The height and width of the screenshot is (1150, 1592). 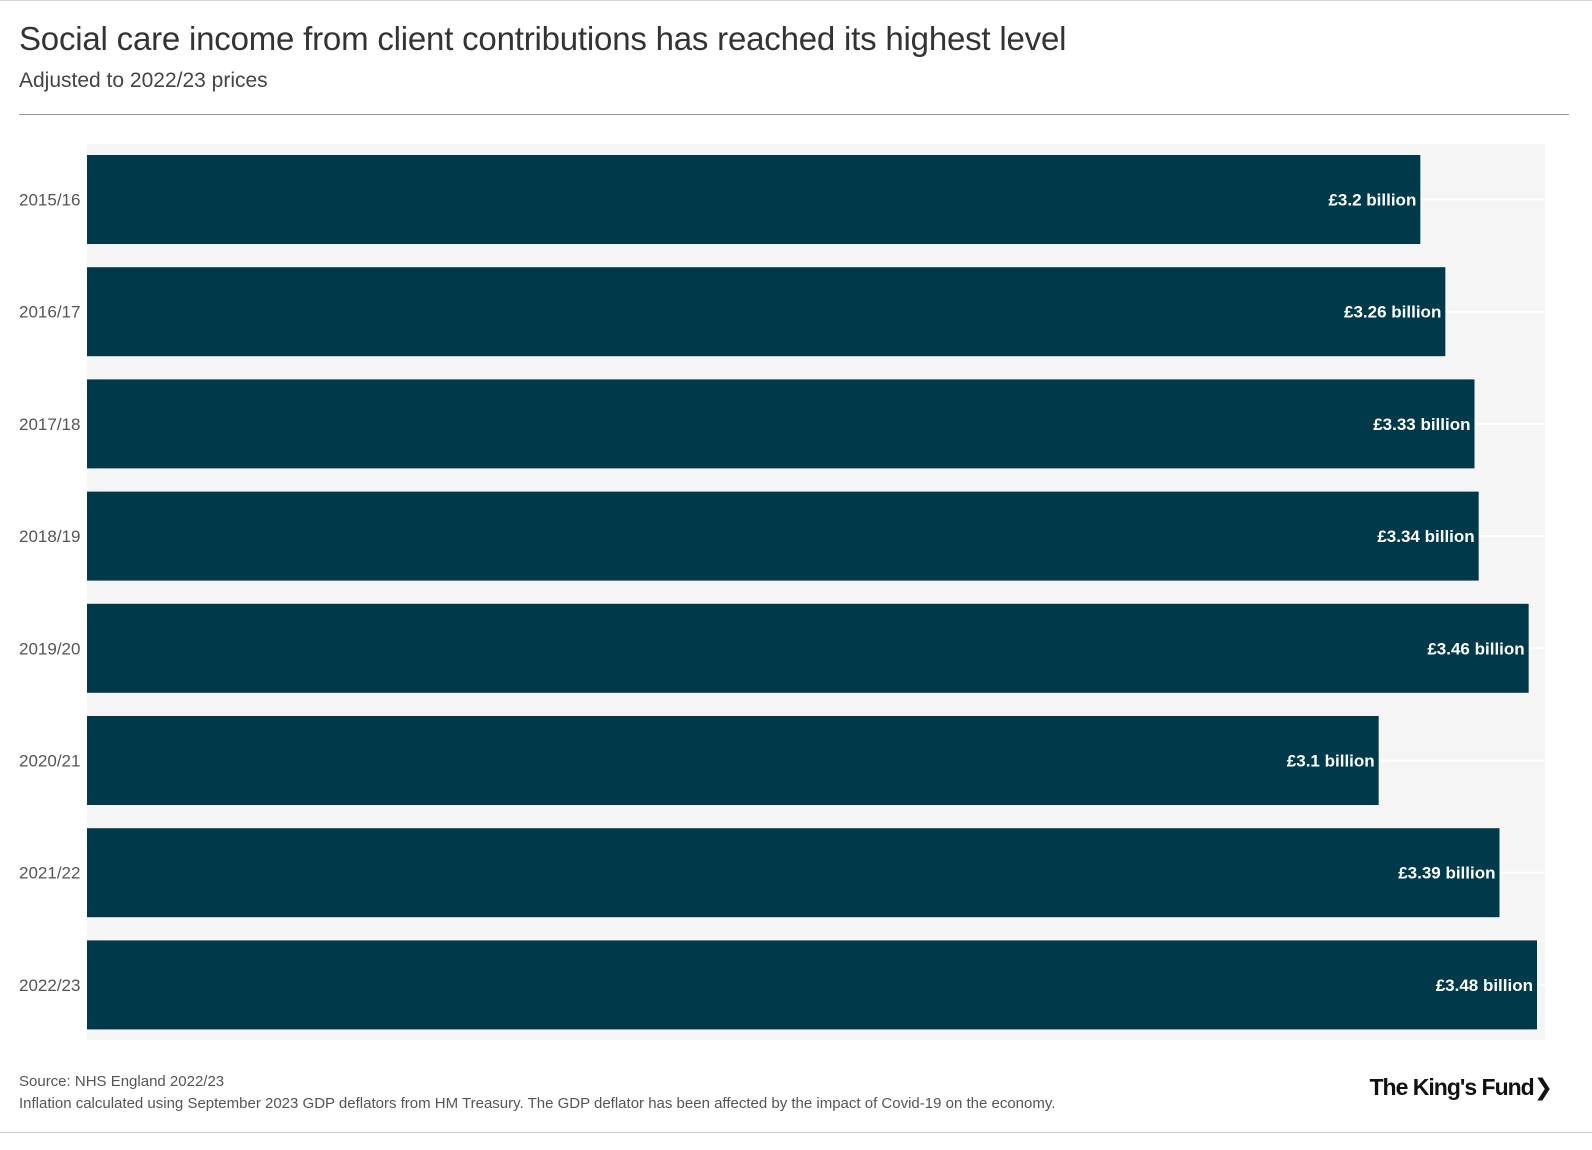 I want to click on source-note: Source: NHS England 2022/23, so click(x=122, y=1081).